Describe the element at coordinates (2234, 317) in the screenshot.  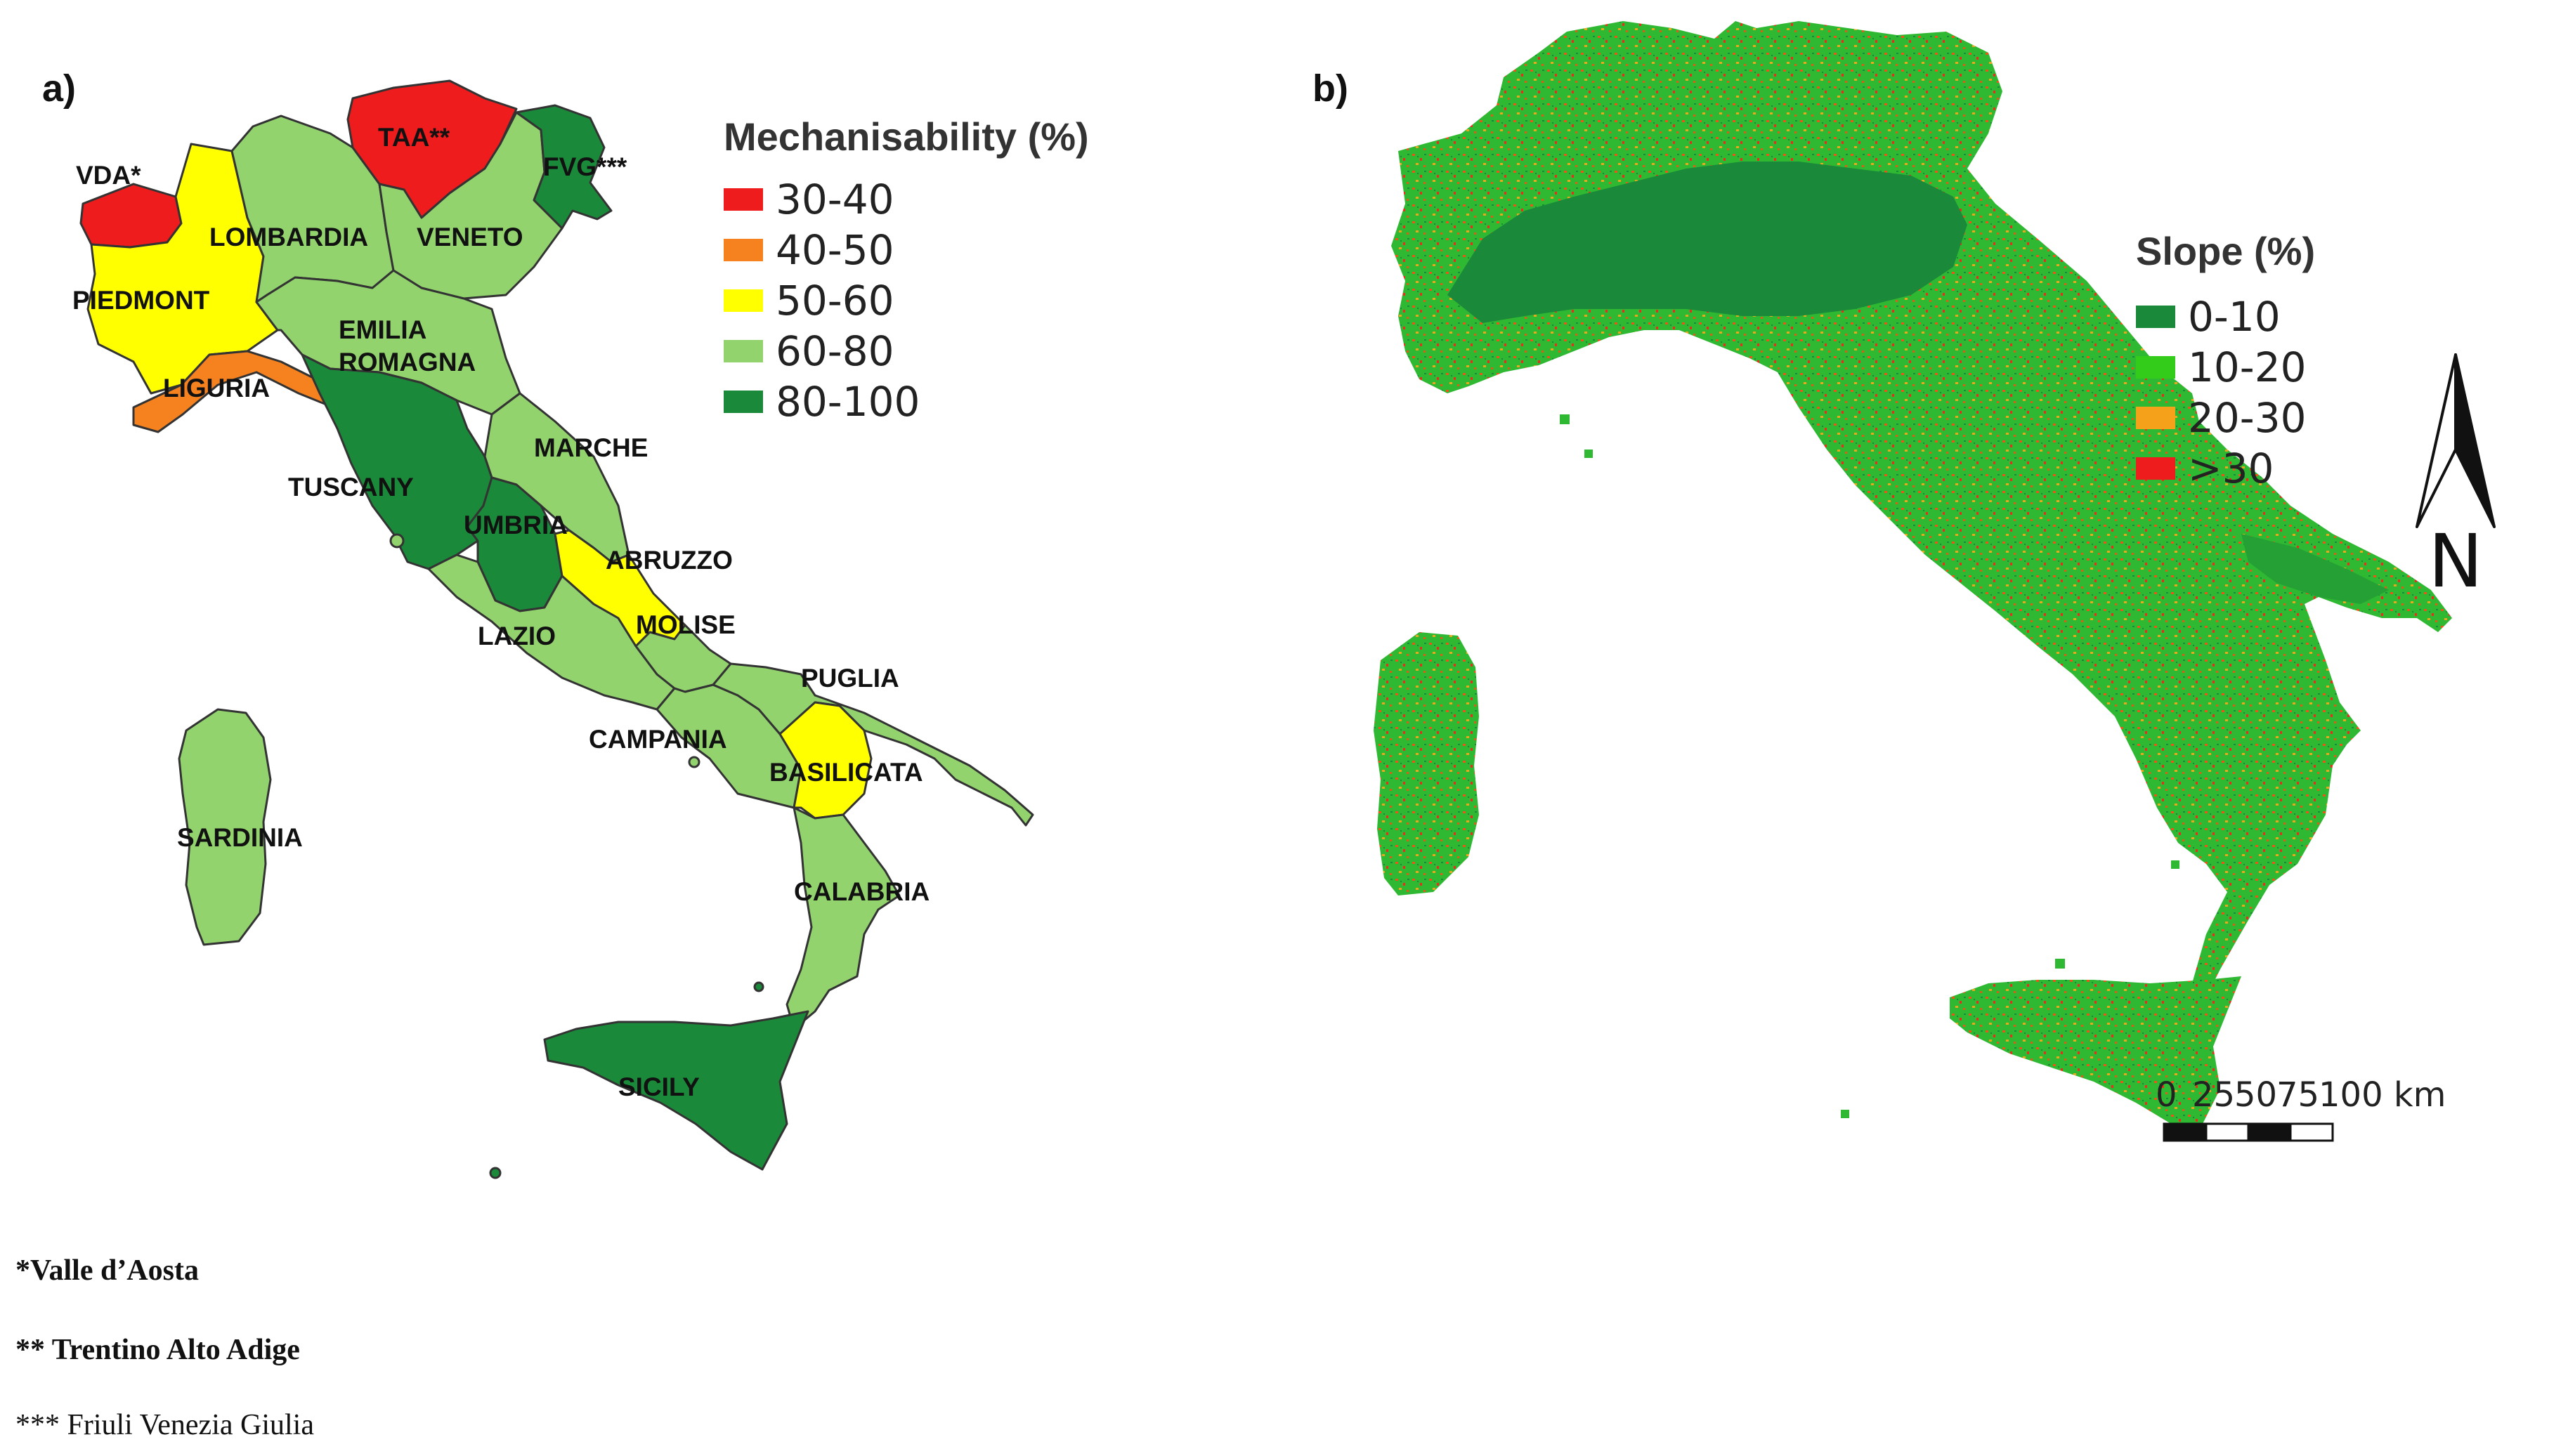
I see `slope-legend-label: 0-10` at that location.